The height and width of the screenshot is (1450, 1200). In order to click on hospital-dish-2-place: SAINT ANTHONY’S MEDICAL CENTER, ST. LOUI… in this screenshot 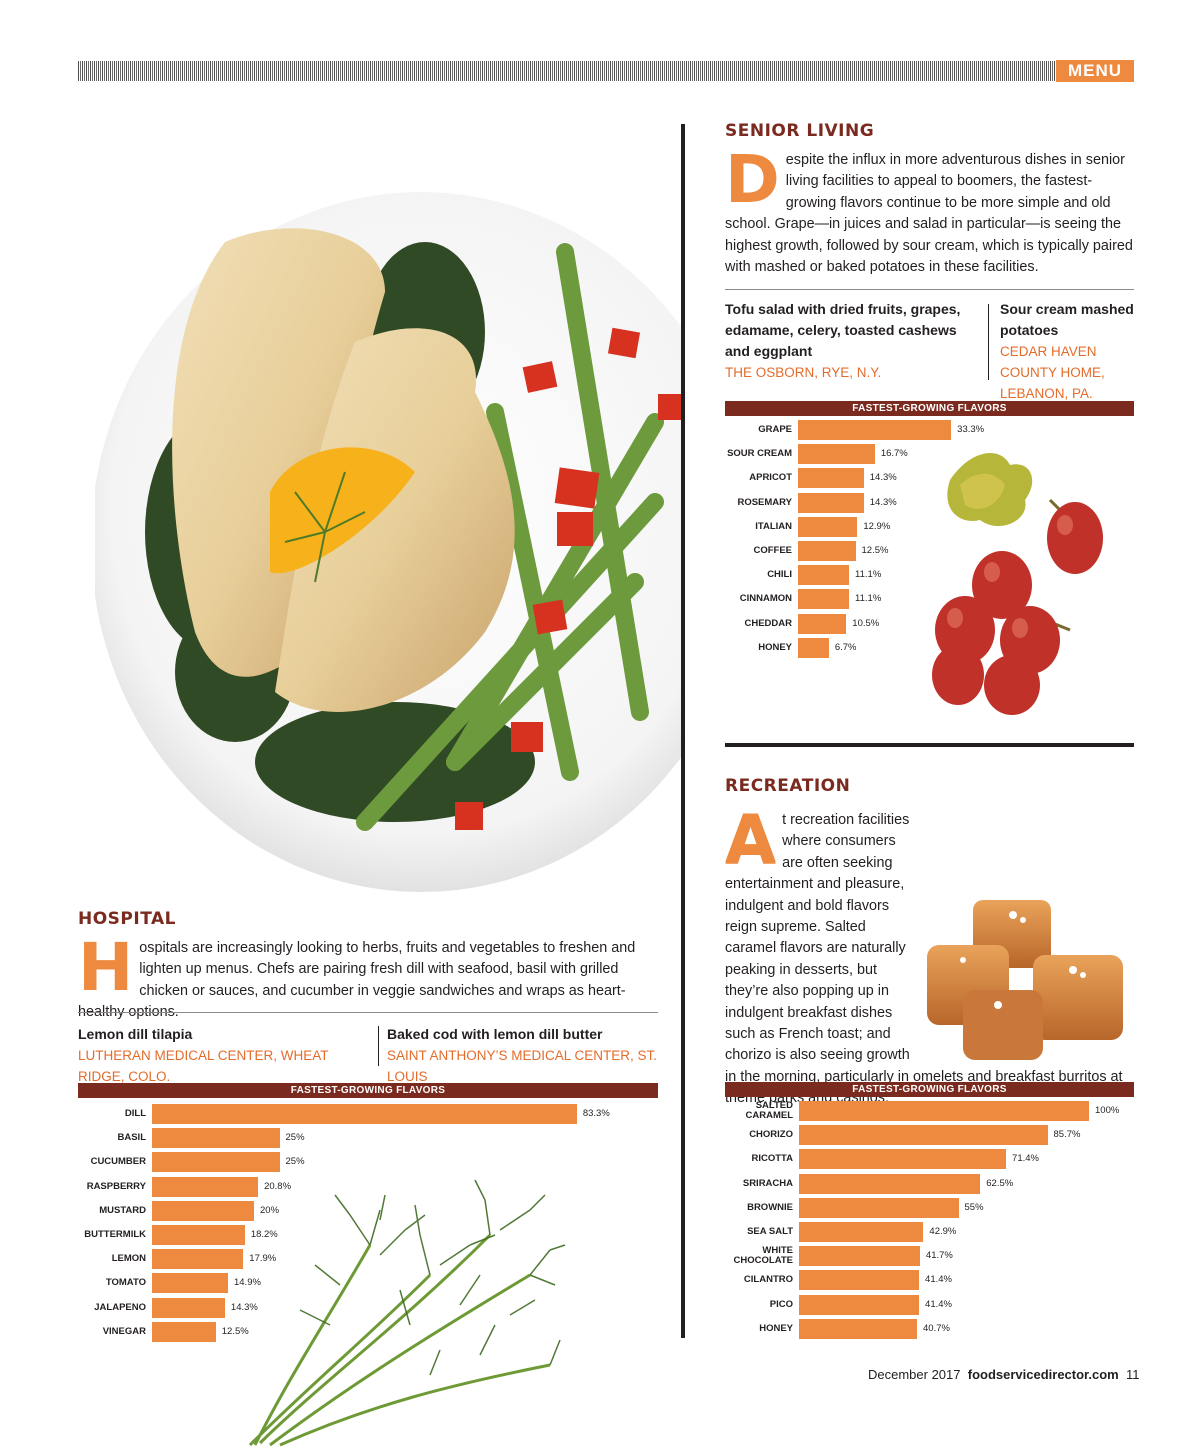, I will do `click(522, 1066)`.